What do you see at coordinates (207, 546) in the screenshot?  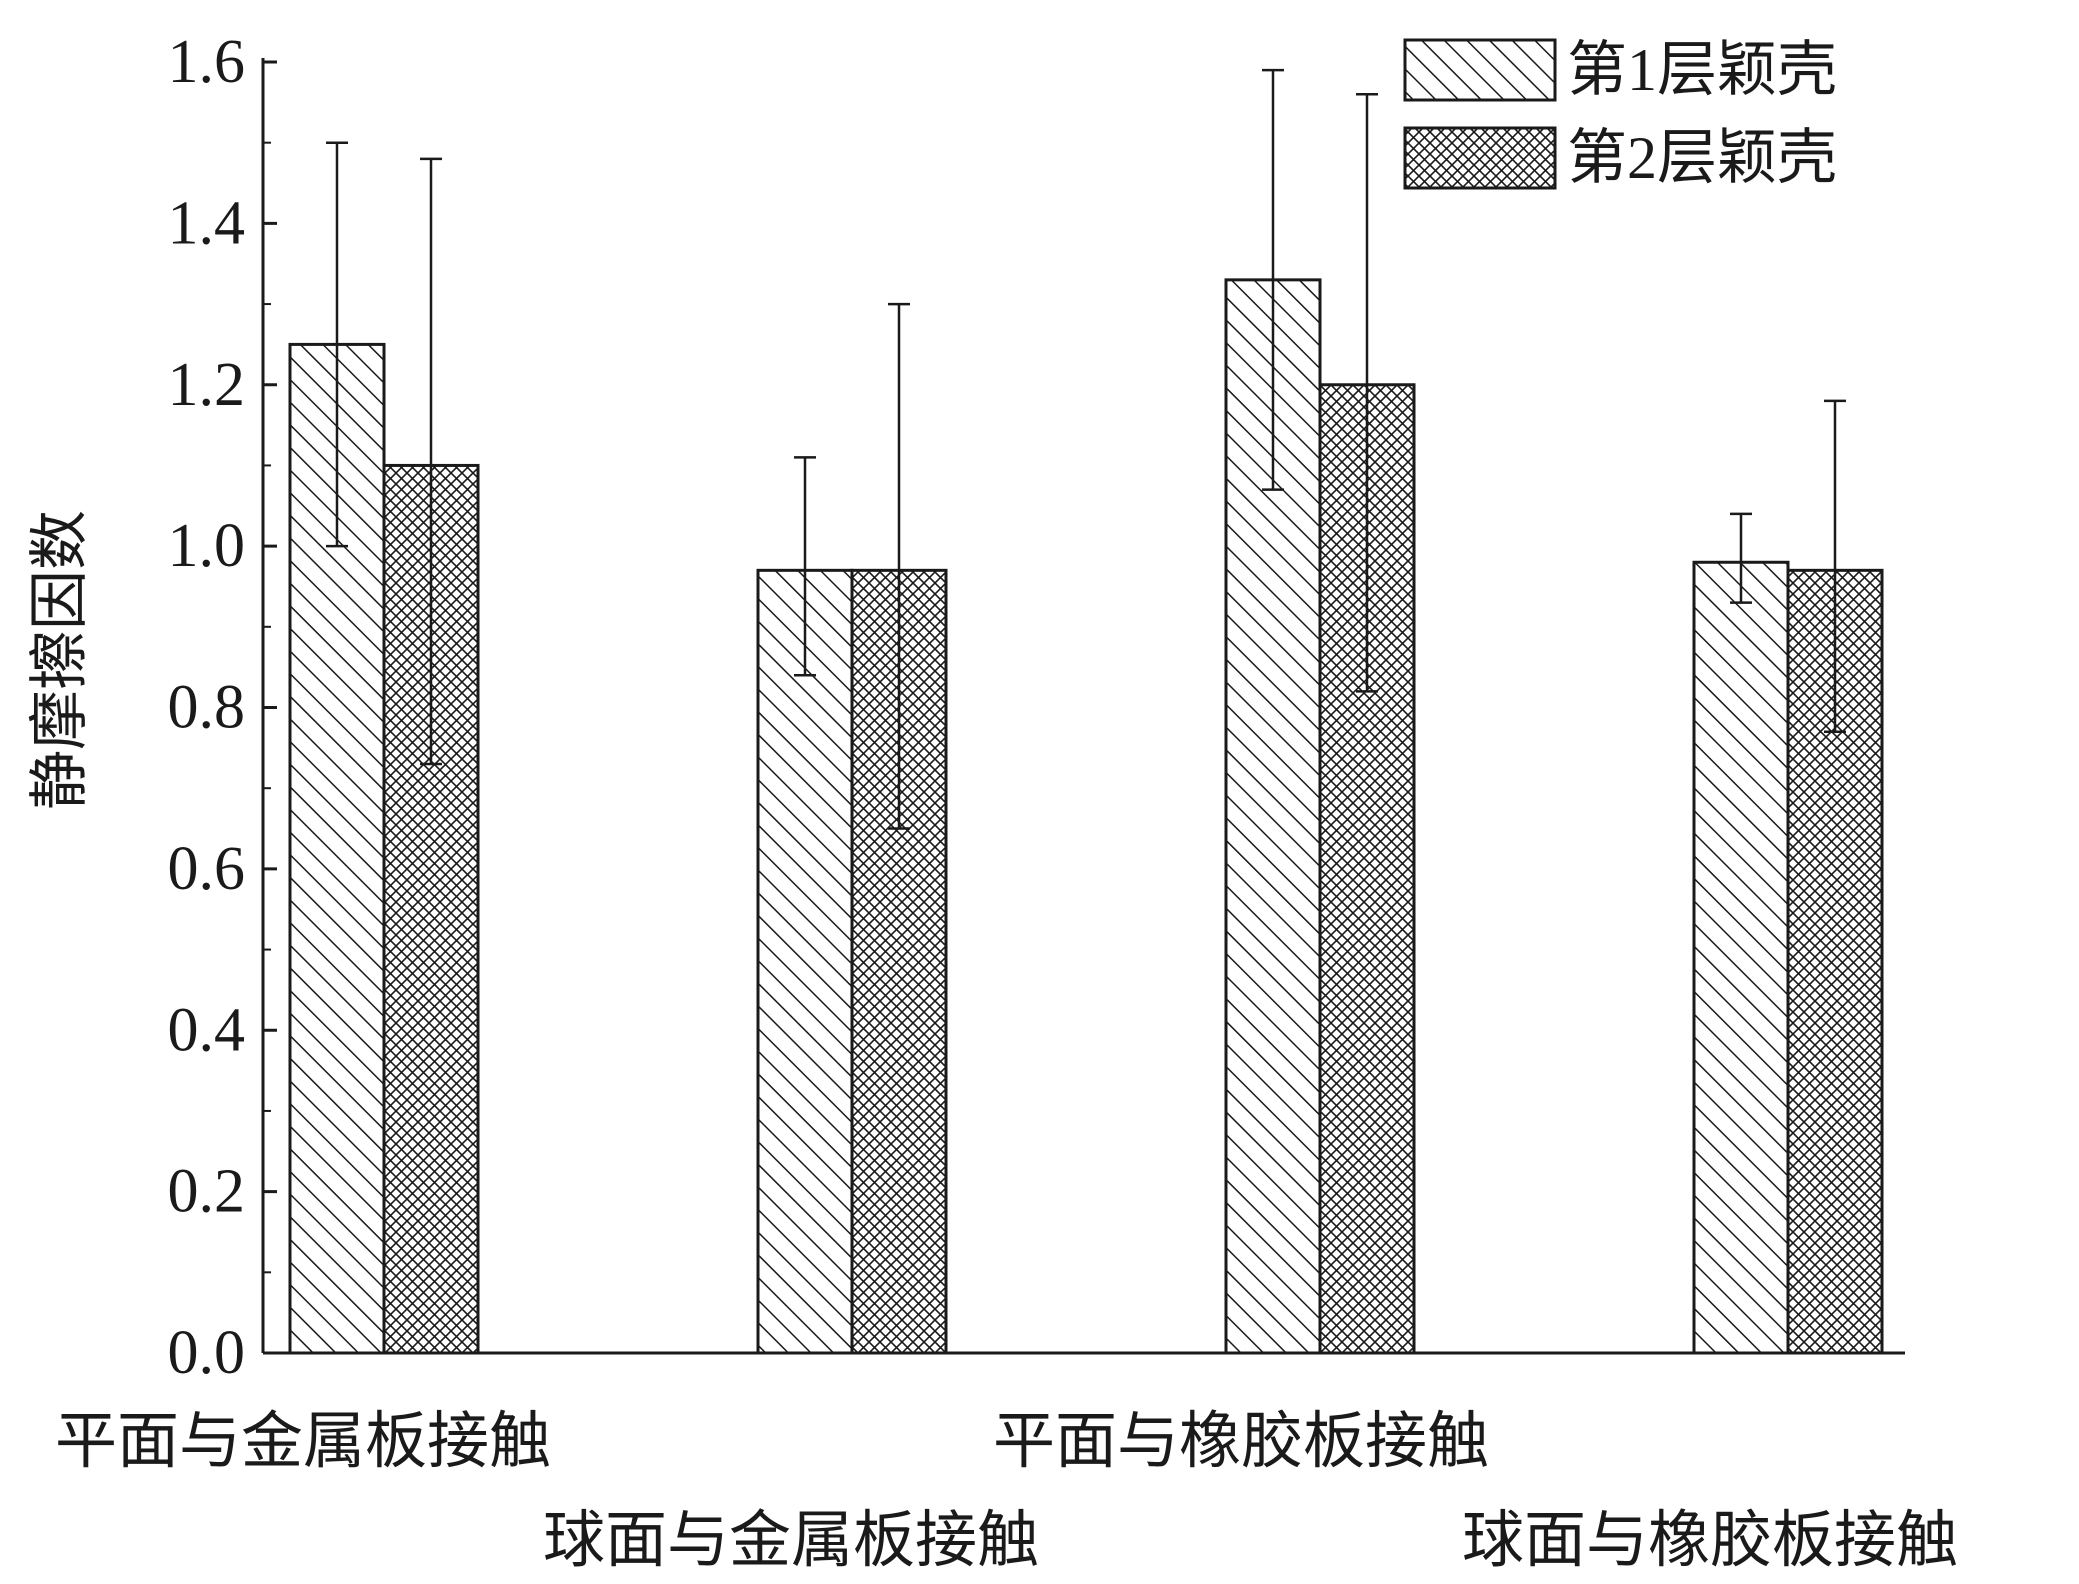 I see `y-tick-label: 1.0` at bounding box center [207, 546].